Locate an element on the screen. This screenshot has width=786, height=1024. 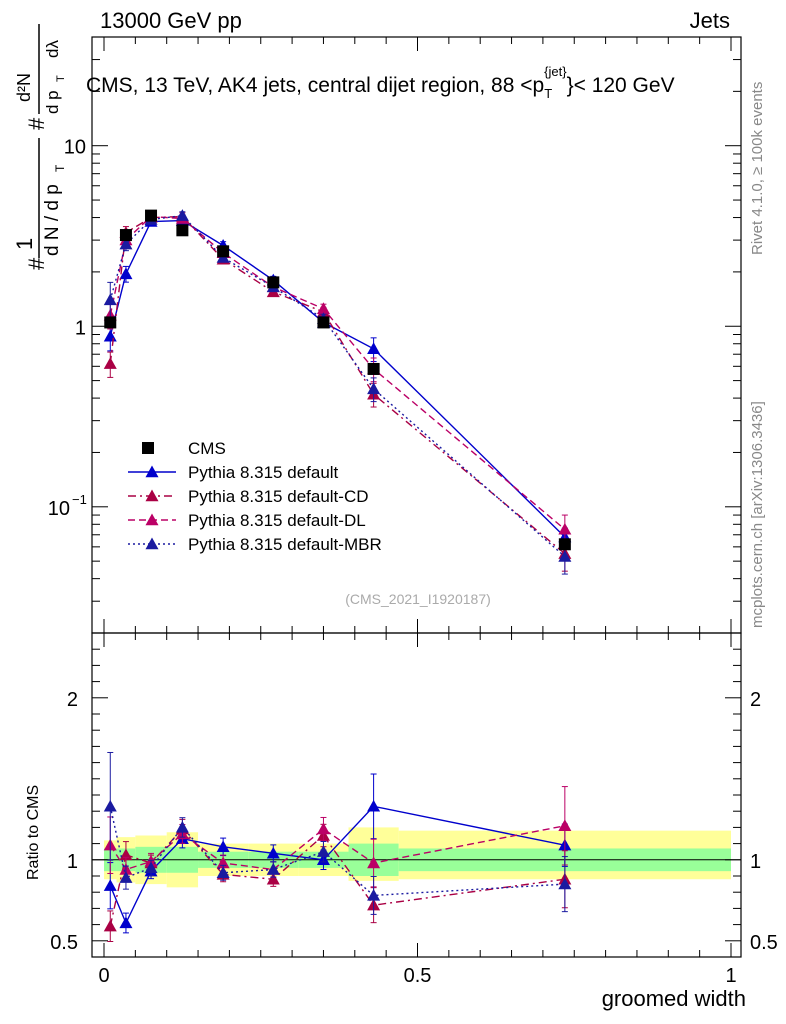
x-tick-label: 0.5 is located at coordinates (418, 976).